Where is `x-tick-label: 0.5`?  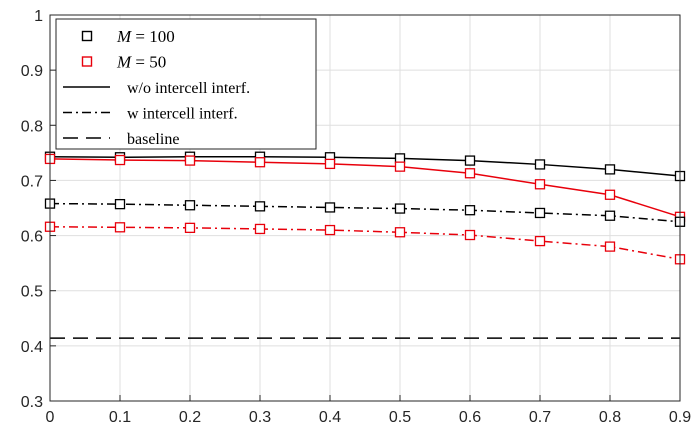
x-tick-label: 0.5 is located at coordinates (400, 417).